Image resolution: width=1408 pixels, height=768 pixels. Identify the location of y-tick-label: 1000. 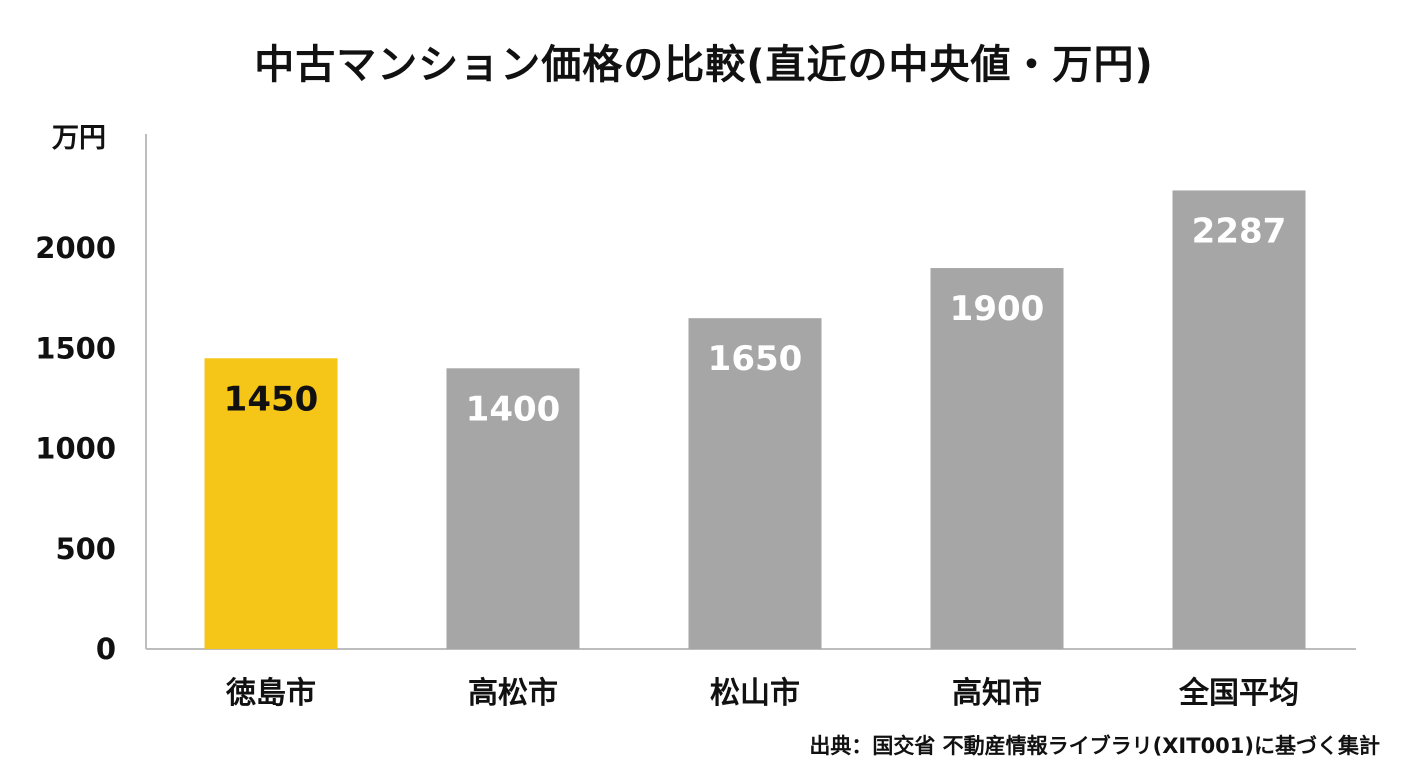
(75, 449).